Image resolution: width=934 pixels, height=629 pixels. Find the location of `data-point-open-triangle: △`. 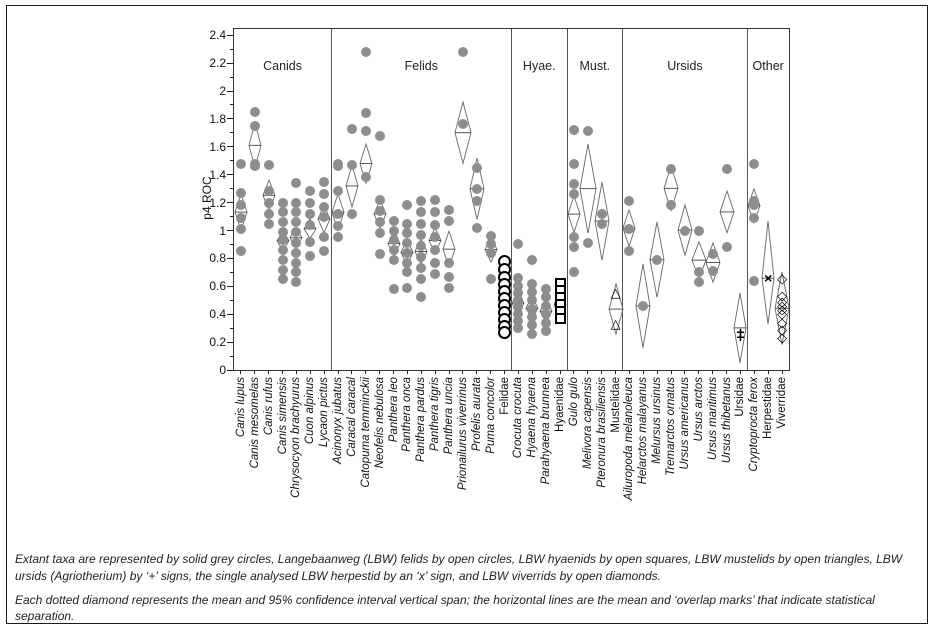

data-point-open-triangle: △ is located at coordinates (615, 323).